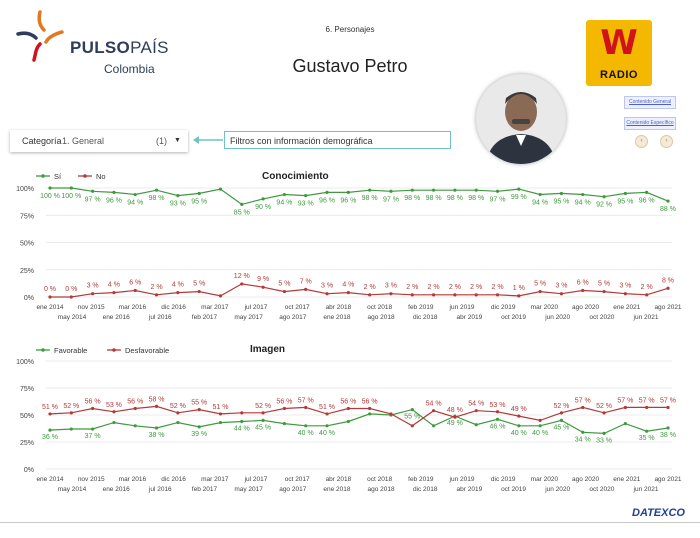 Image resolution: width=700 pixels, height=538 pixels. What do you see at coordinates (470, 489) in the screenshot?
I see `x-tick-label: abr 2019` at bounding box center [470, 489].